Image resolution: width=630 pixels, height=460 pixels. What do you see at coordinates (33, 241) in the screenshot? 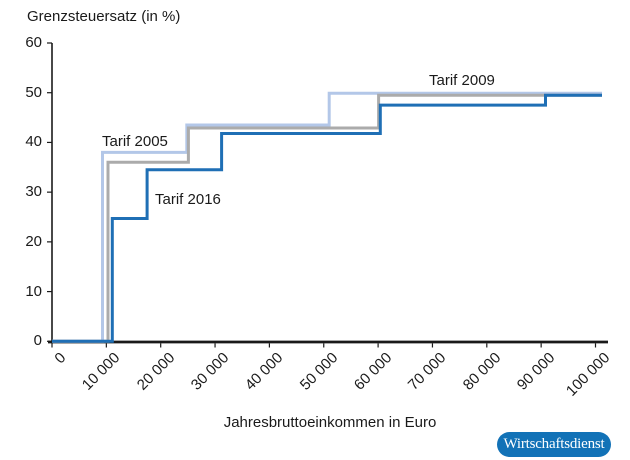
I see `y-tick-label: 20` at bounding box center [33, 241].